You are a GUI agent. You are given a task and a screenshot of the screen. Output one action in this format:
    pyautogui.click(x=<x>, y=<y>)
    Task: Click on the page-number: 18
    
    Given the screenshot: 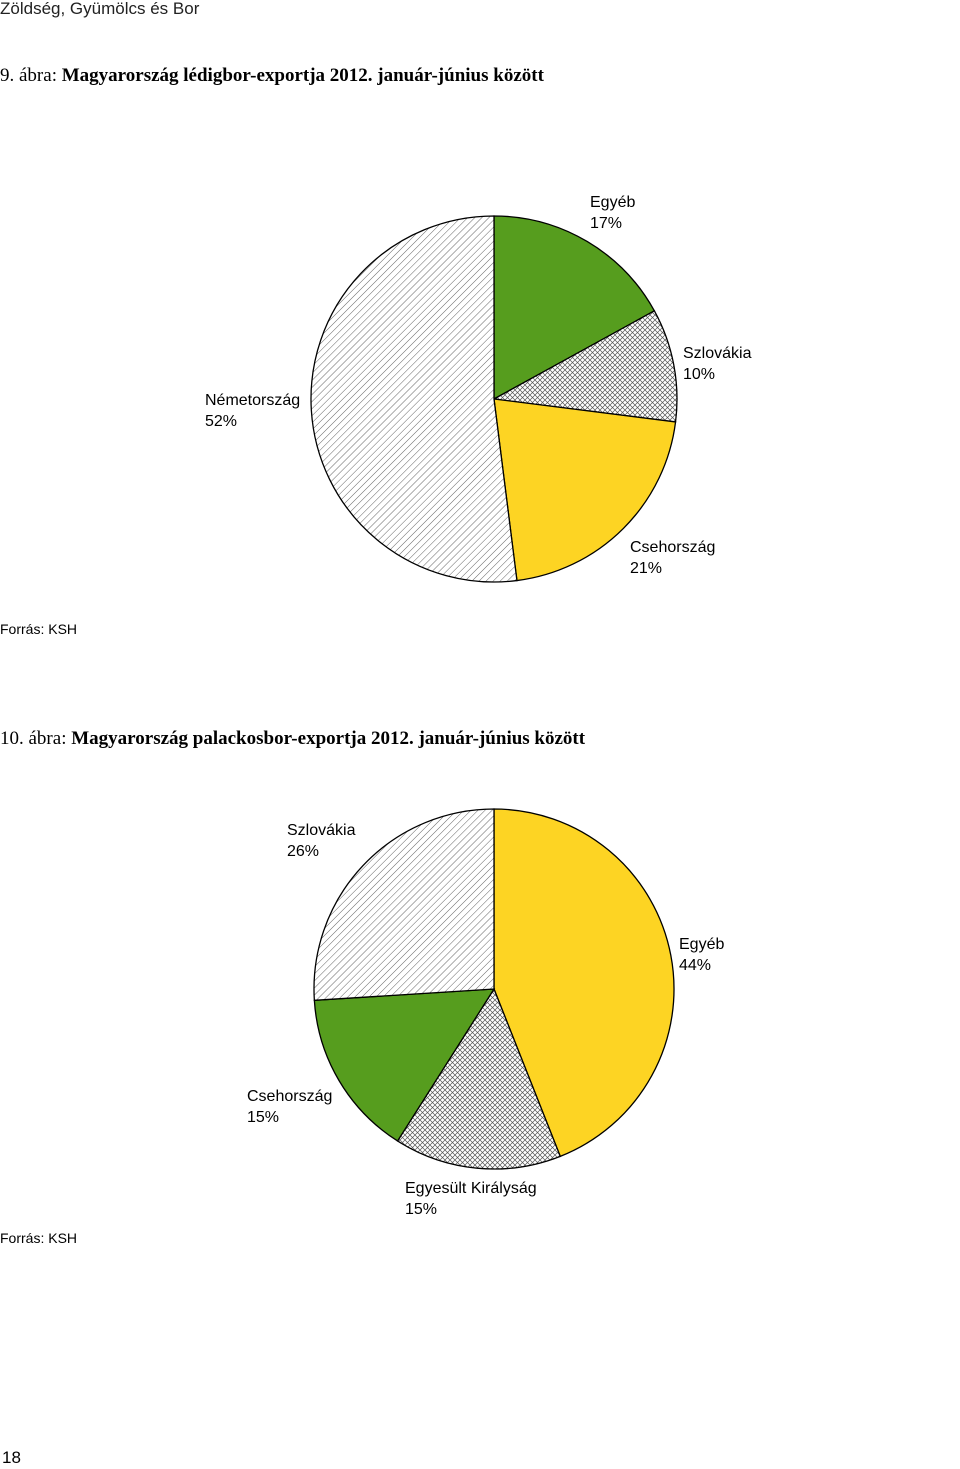 What is the action you would take?
    pyautogui.click(x=11, y=1457)
    